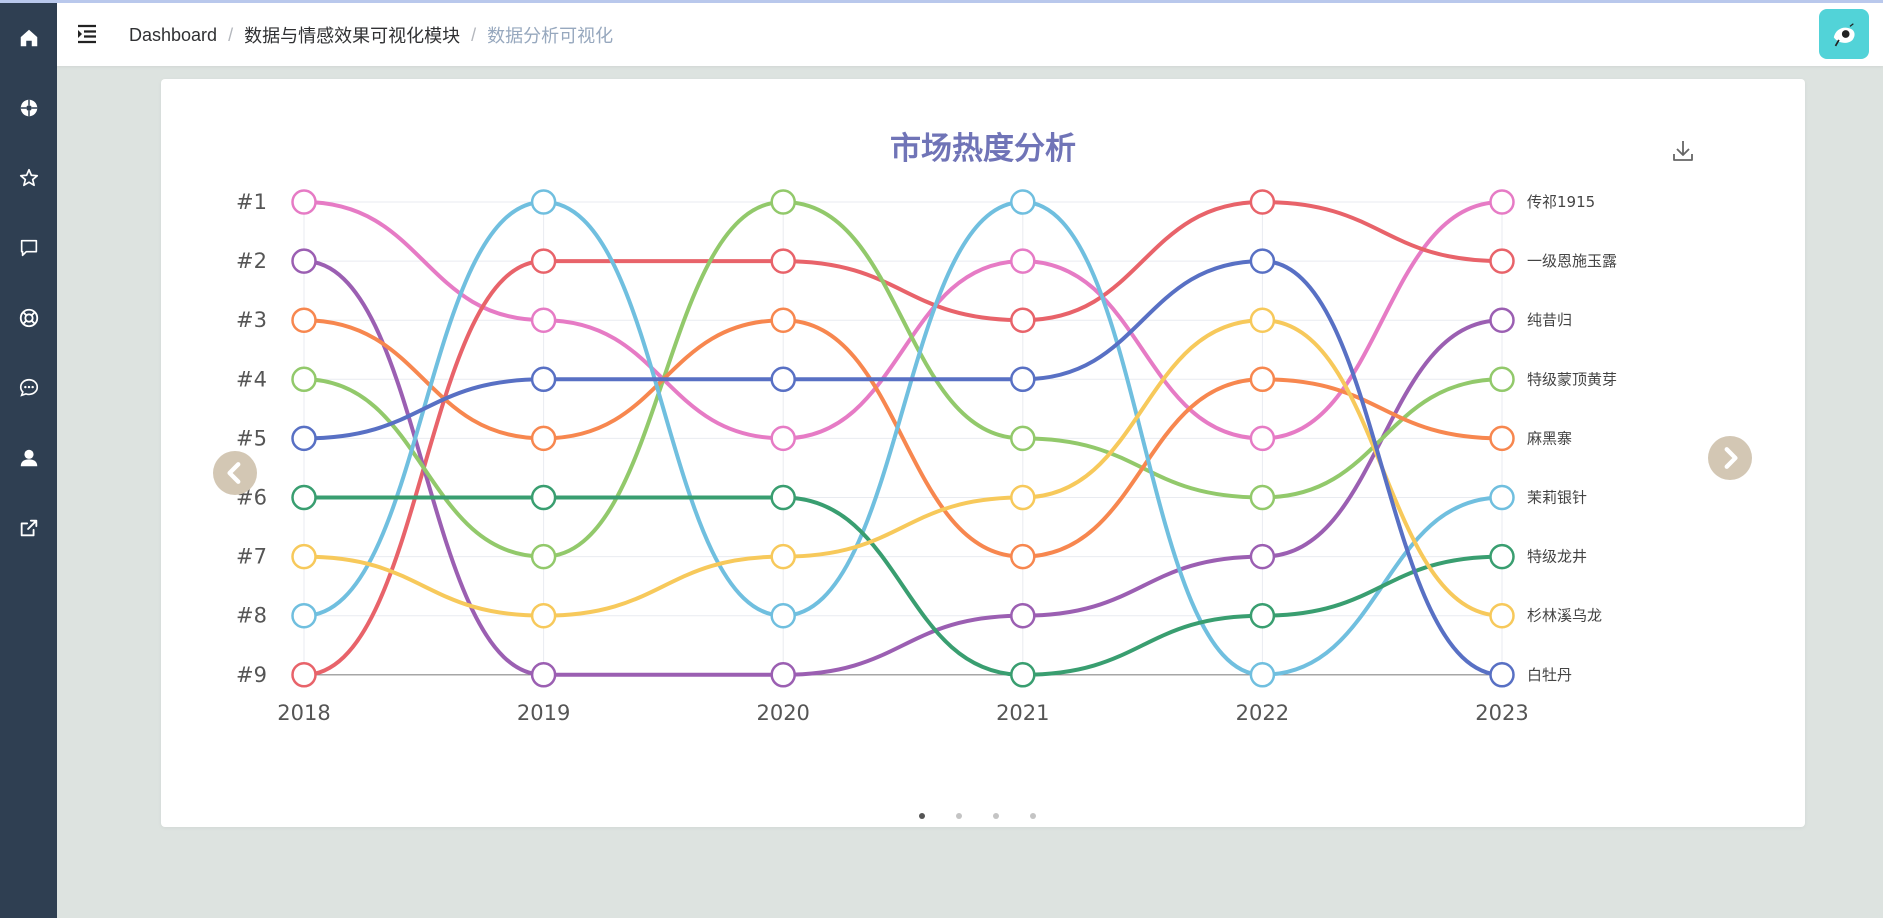 This screenshot has height=918, width=1883. I want to click on x-tick-label: 2018, so click(303, 713).